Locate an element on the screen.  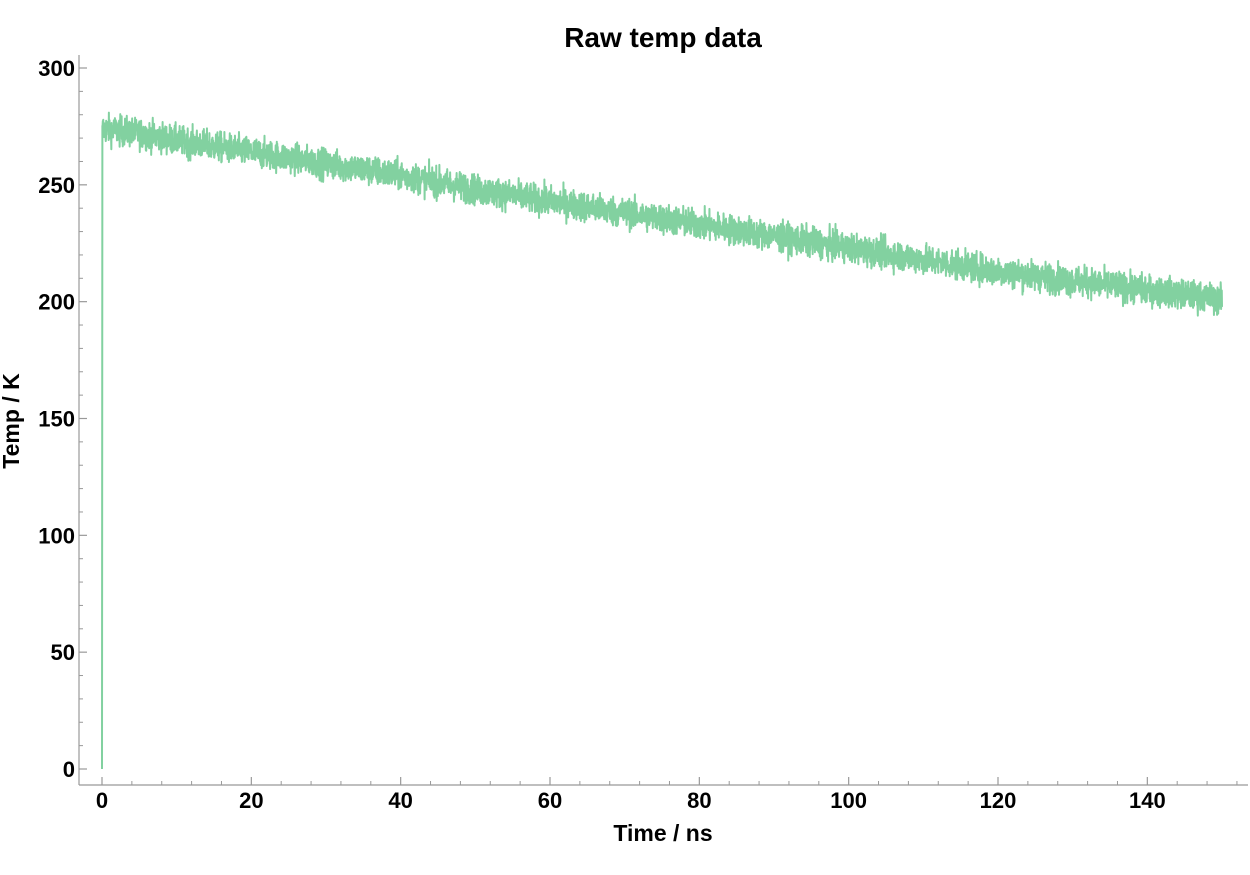
x-tick-label: 140 is located at coordinates (1147, 800).